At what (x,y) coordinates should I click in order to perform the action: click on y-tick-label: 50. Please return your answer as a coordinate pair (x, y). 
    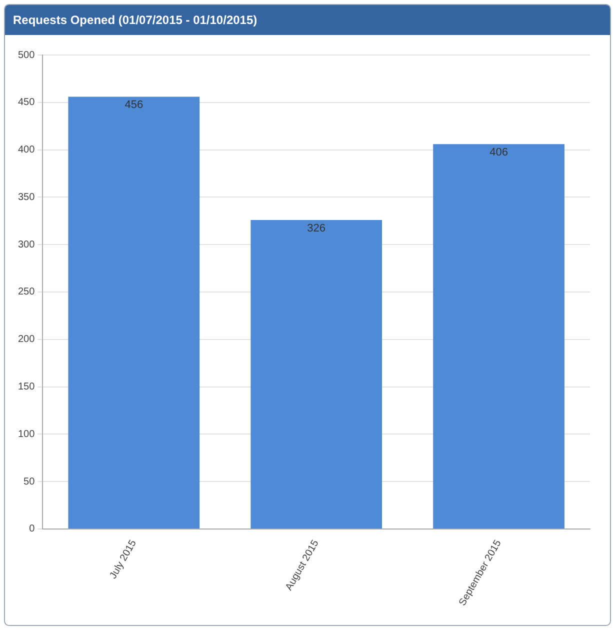
    Looking at the image, I should click on (30, 482).